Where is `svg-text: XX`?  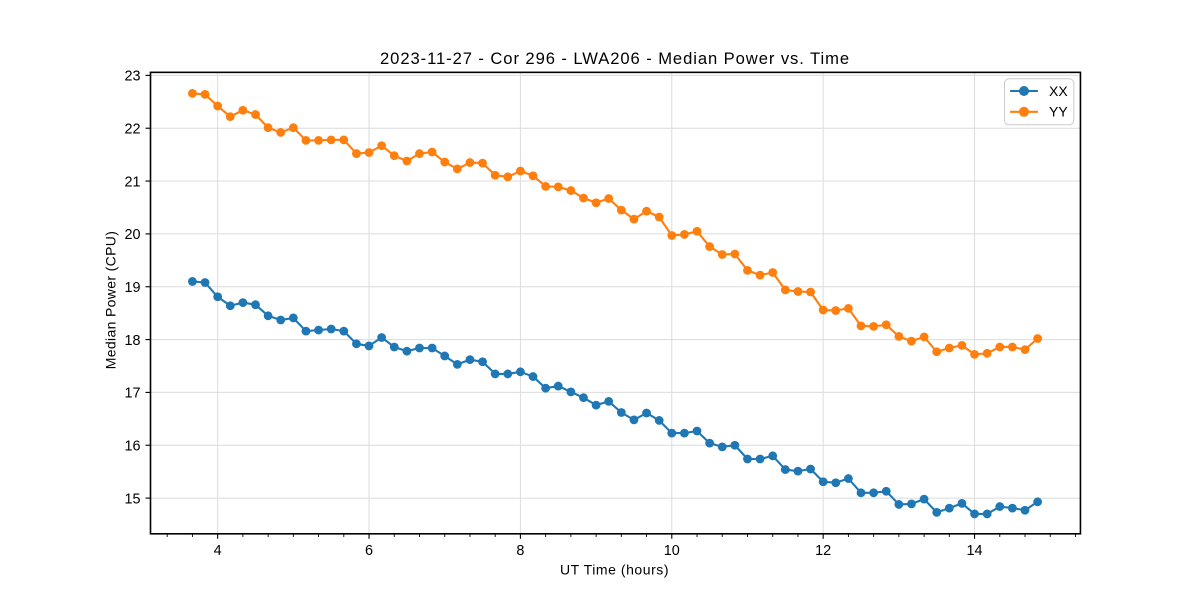
svg-text: XX is located at coordinates (1058, 91).